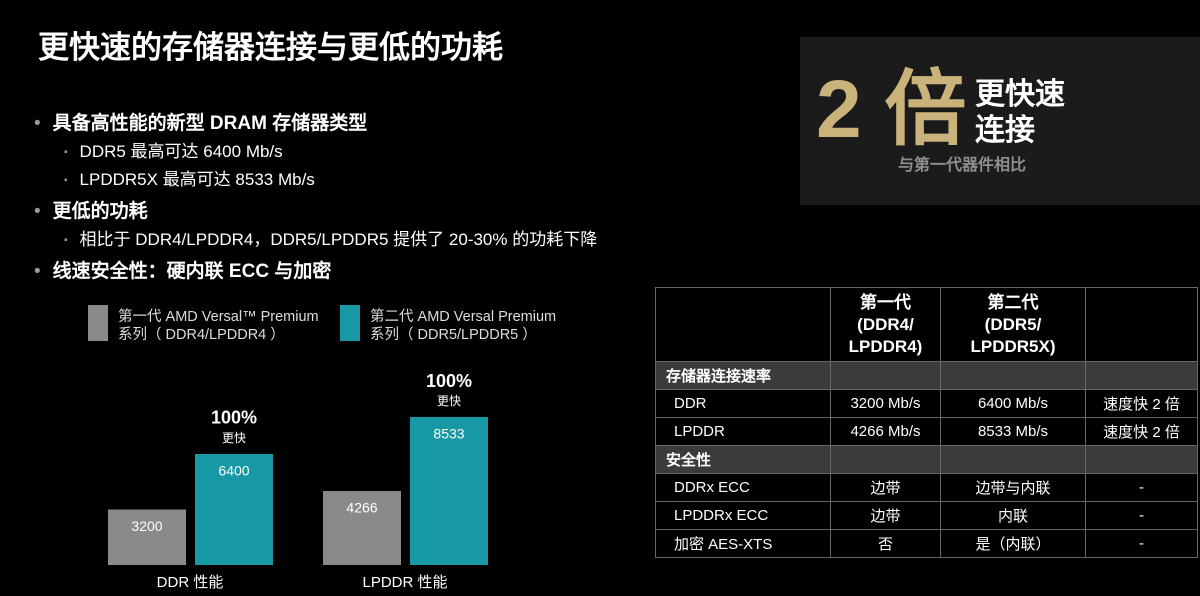 The image size is (1200, 596). I want to click on table-cell: 4266 Mb/s, so click(885, 431).